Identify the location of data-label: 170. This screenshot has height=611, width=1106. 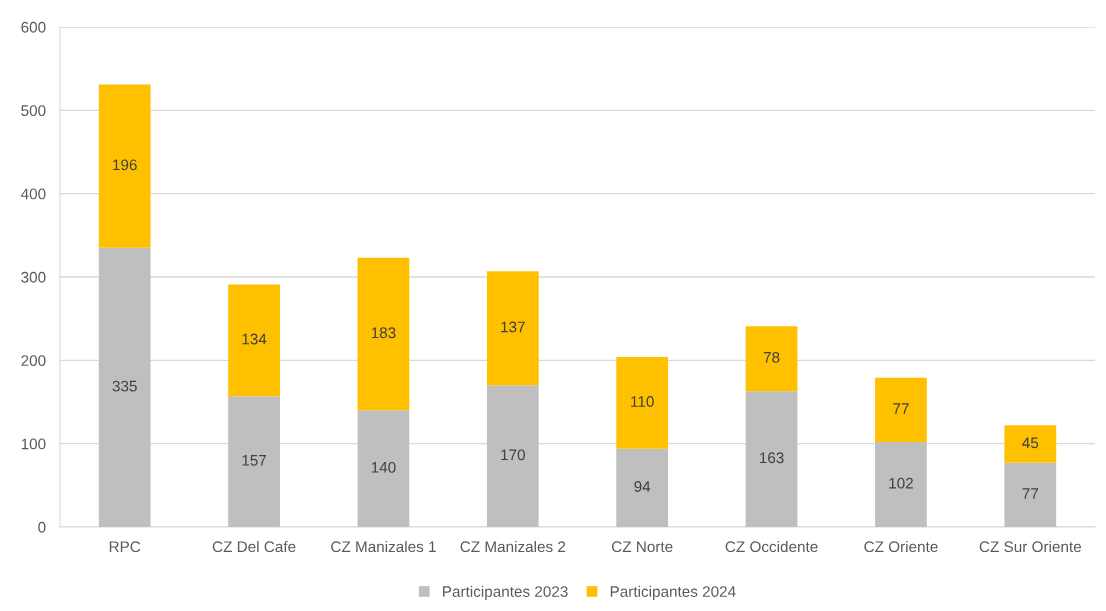
(513, 455).